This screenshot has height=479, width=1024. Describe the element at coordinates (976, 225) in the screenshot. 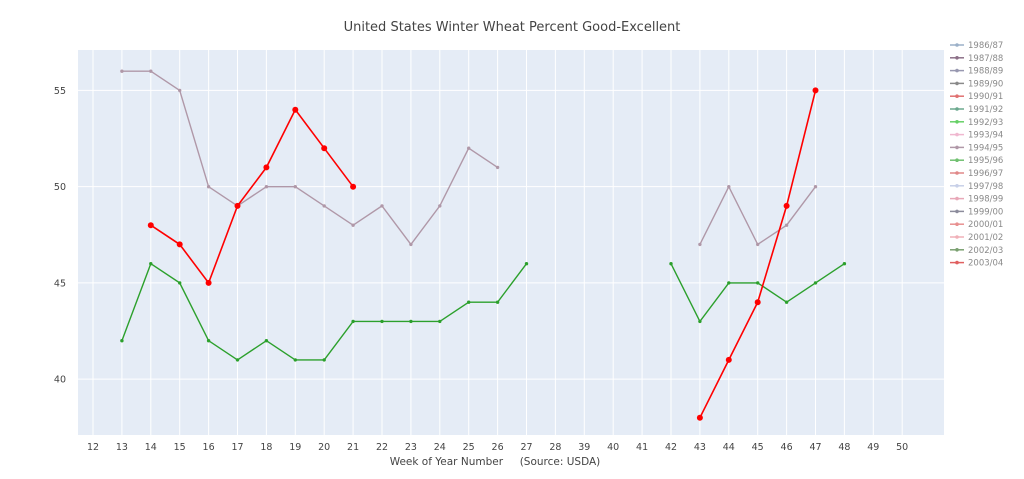

I see `legend-item: 2000/01` at that location.